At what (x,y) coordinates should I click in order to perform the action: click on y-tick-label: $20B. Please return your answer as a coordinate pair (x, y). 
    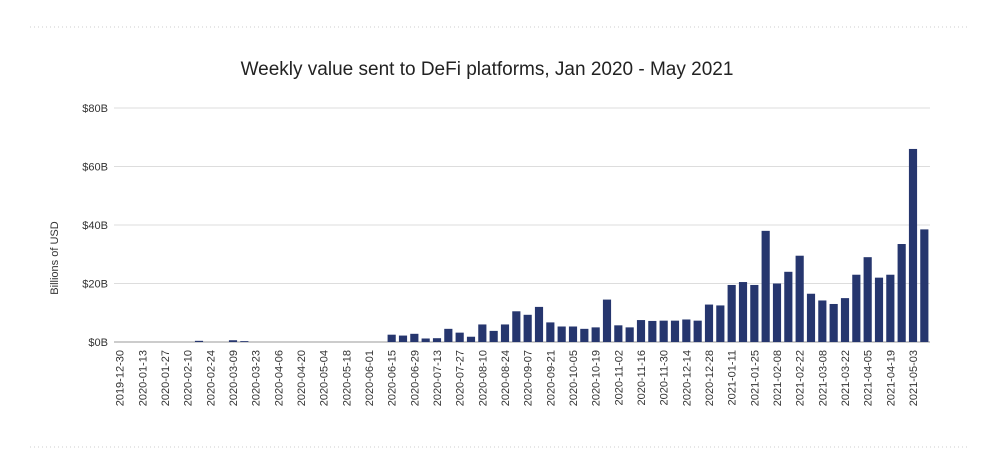
    Looking at the image, I should click on (95, 285).